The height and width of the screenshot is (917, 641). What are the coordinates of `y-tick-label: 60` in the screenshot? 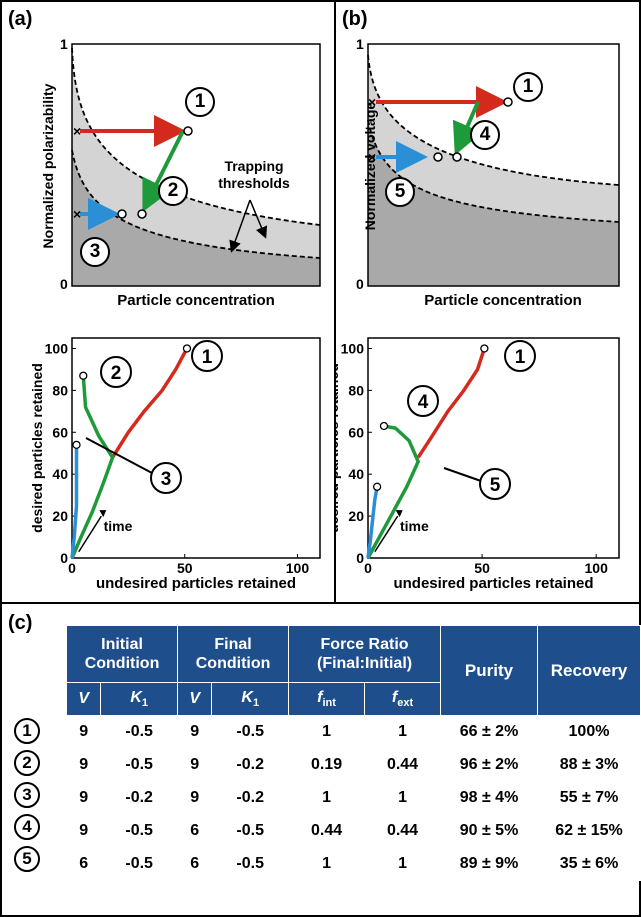 It's located at (356, 432).